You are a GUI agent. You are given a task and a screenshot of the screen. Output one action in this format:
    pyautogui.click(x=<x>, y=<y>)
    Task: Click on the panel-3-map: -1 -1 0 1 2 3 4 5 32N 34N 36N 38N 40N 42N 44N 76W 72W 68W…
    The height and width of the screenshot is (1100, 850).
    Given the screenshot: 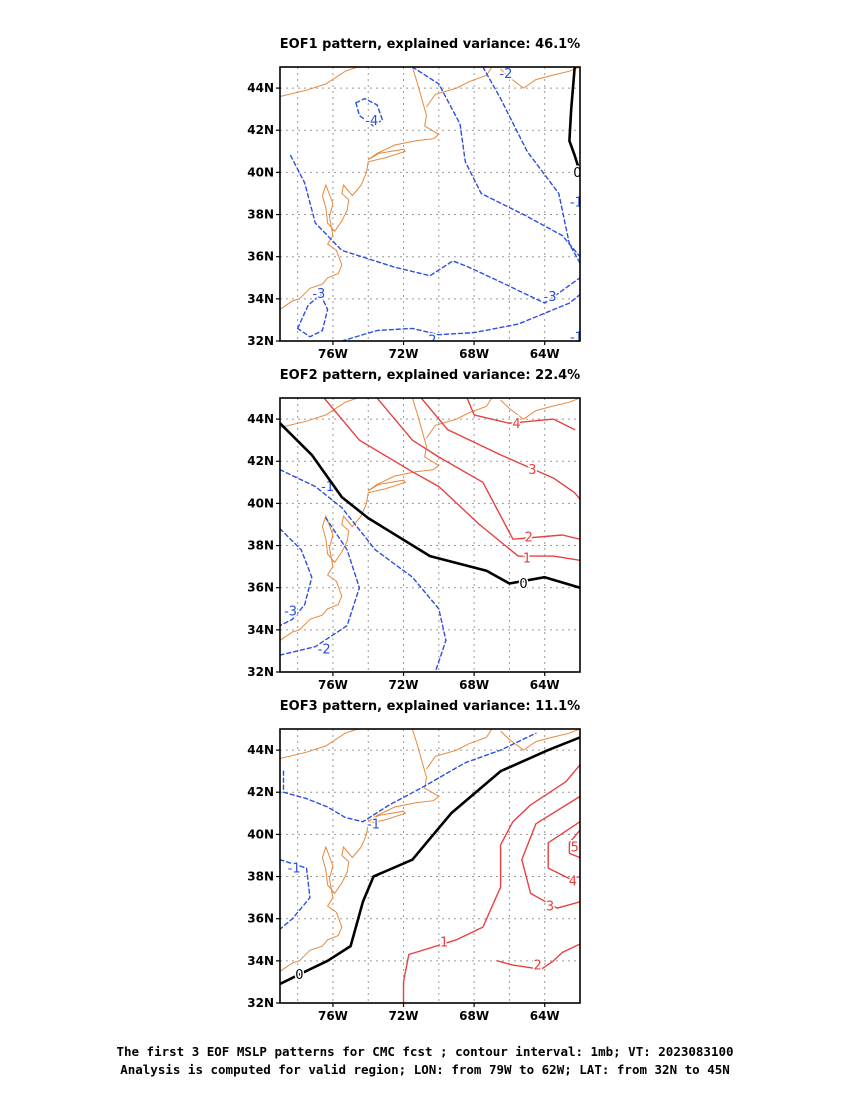 What is the action you would take?
    pyautogui.click(x=415, y=872)
    